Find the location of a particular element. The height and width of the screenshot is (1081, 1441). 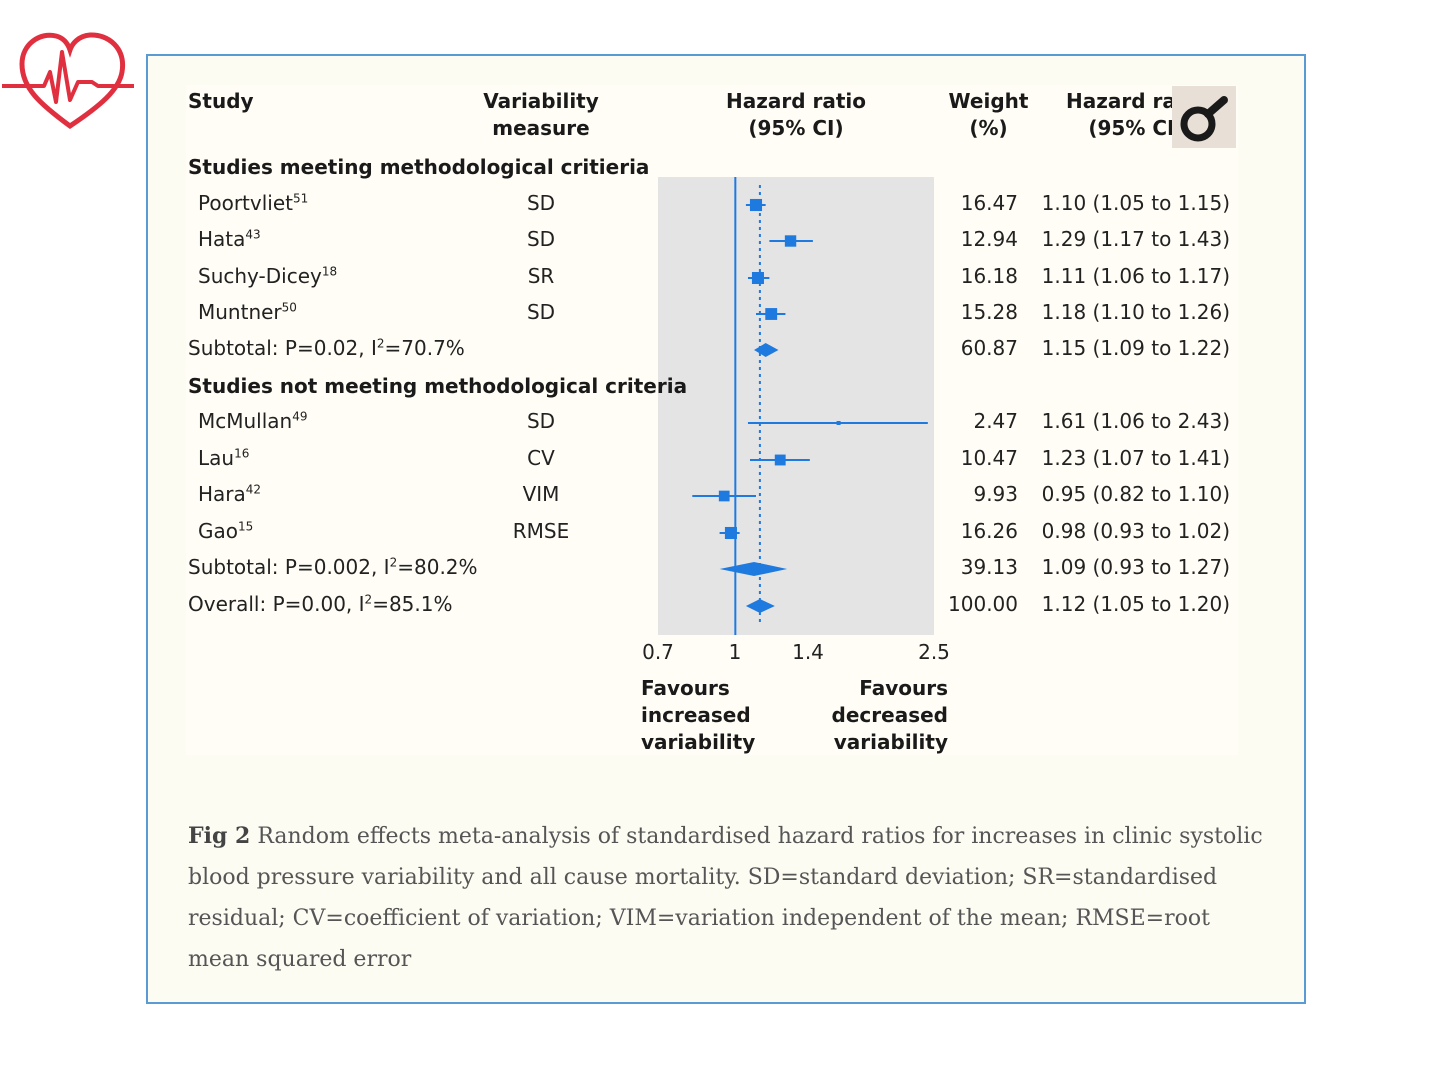

caption-fig-label: Fig 2 is located at coordinates (219, 836).